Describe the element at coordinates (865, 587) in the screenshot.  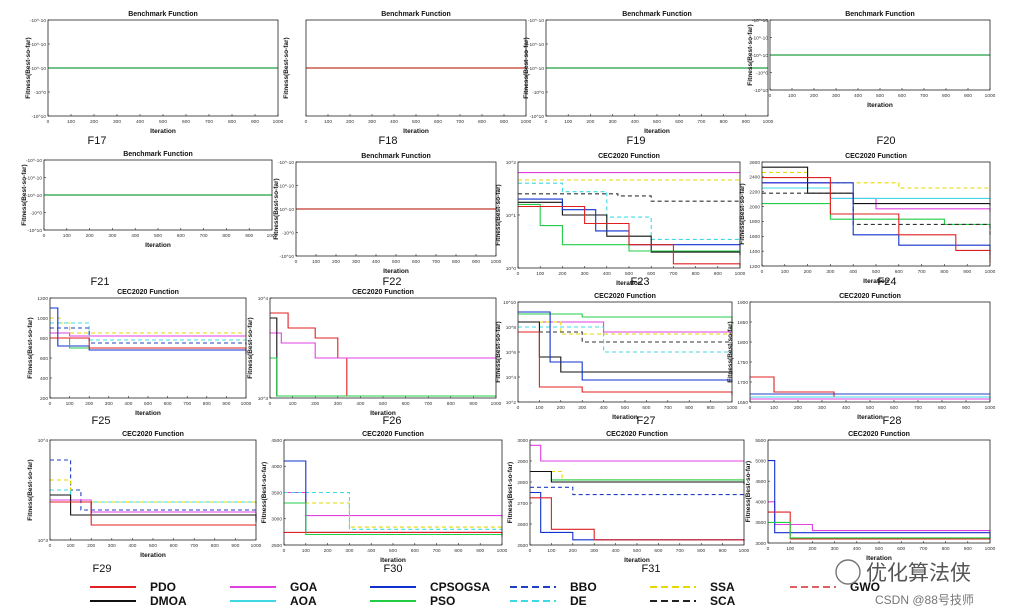
I see `legend-label: GWO` at that location.